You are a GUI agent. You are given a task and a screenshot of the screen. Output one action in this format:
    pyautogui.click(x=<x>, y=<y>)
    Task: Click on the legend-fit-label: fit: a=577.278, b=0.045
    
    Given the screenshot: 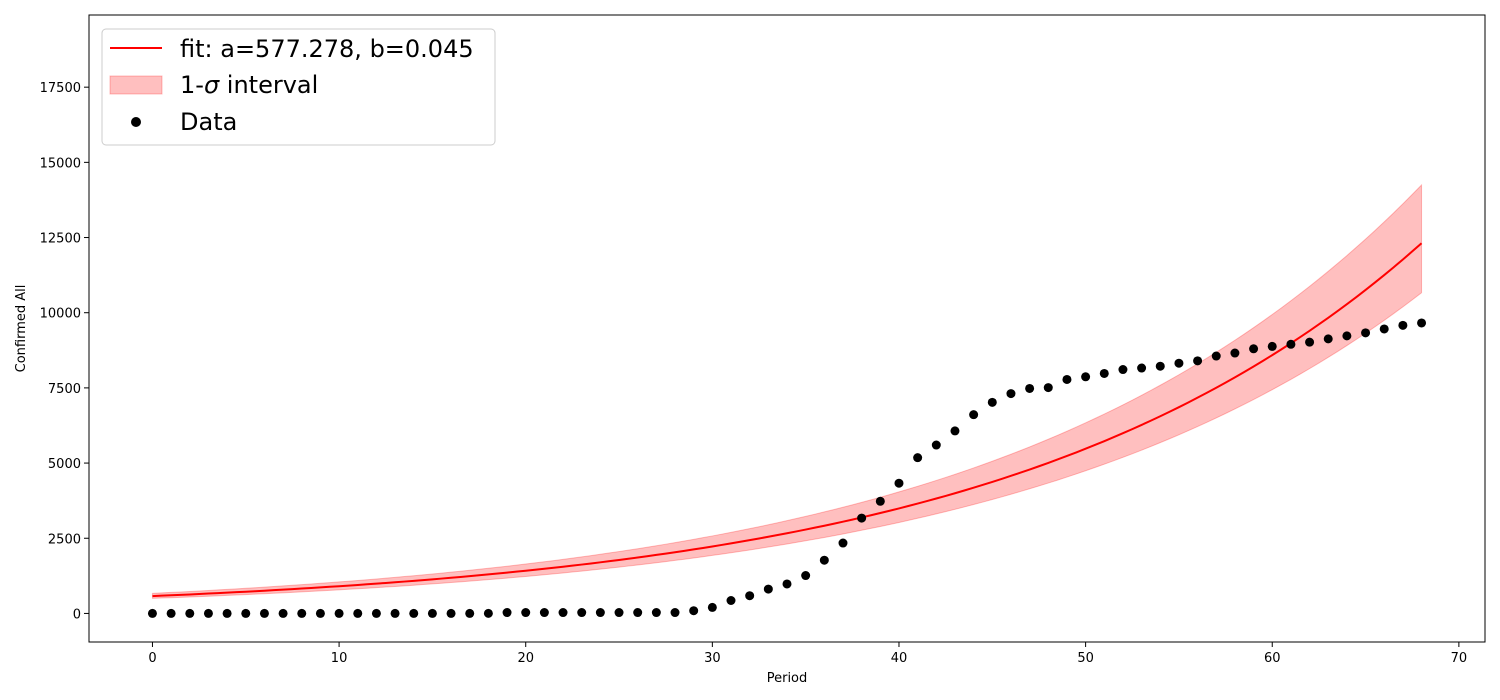 What is the action you would take?
    pyautogui.click(x=327, y=49)
    